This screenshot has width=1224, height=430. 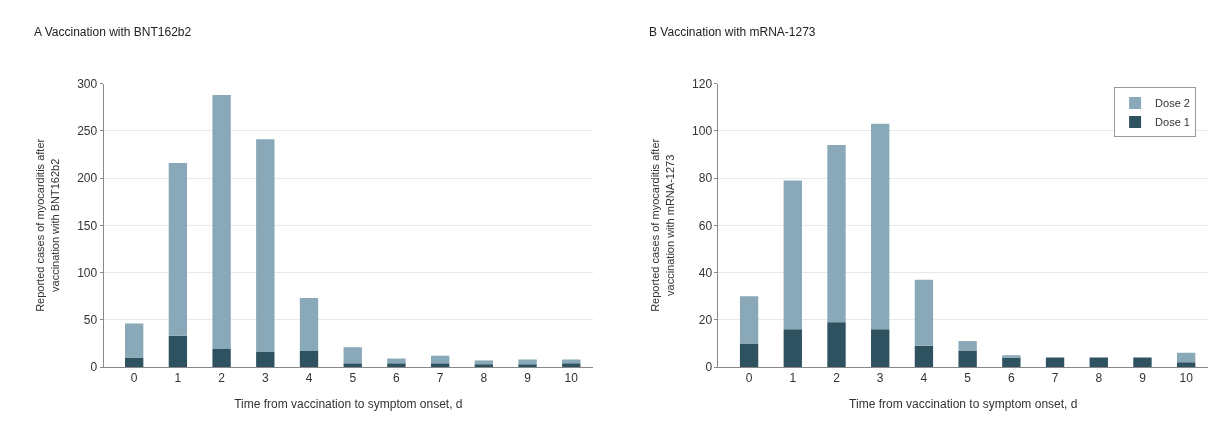 What do you see at coordinates (705, 178) in the screenshot?
I see `y-tick-label: 80` at bounding box center [705, 178].